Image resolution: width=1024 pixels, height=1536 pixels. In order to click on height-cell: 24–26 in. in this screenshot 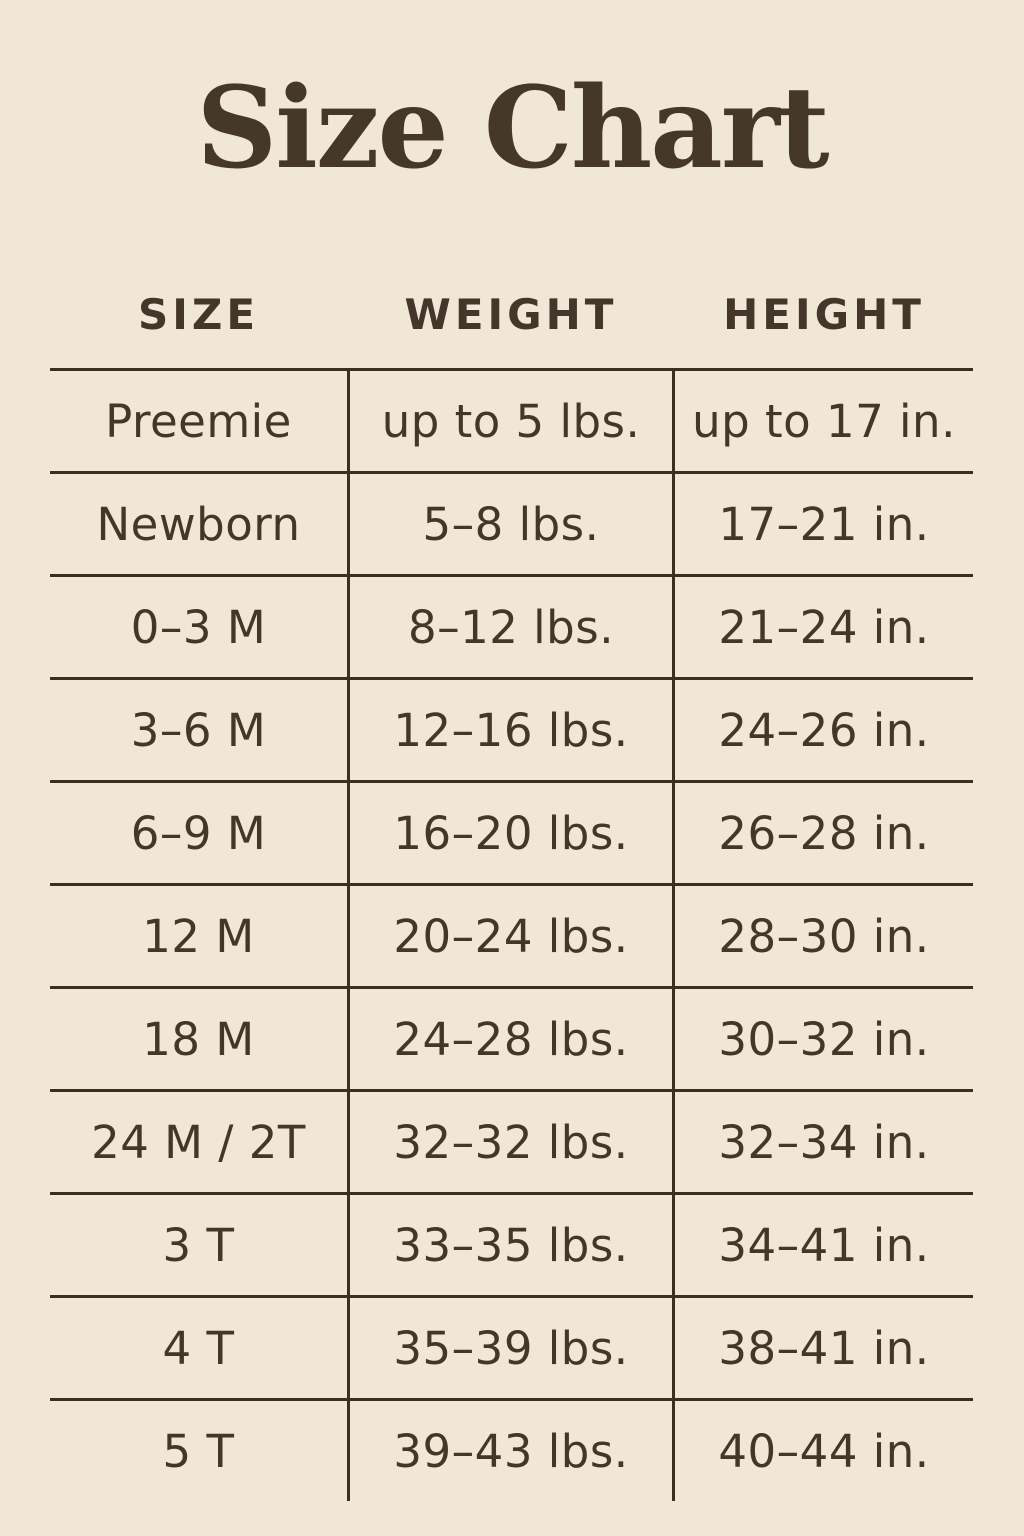, I will do `click(824, 730)`.